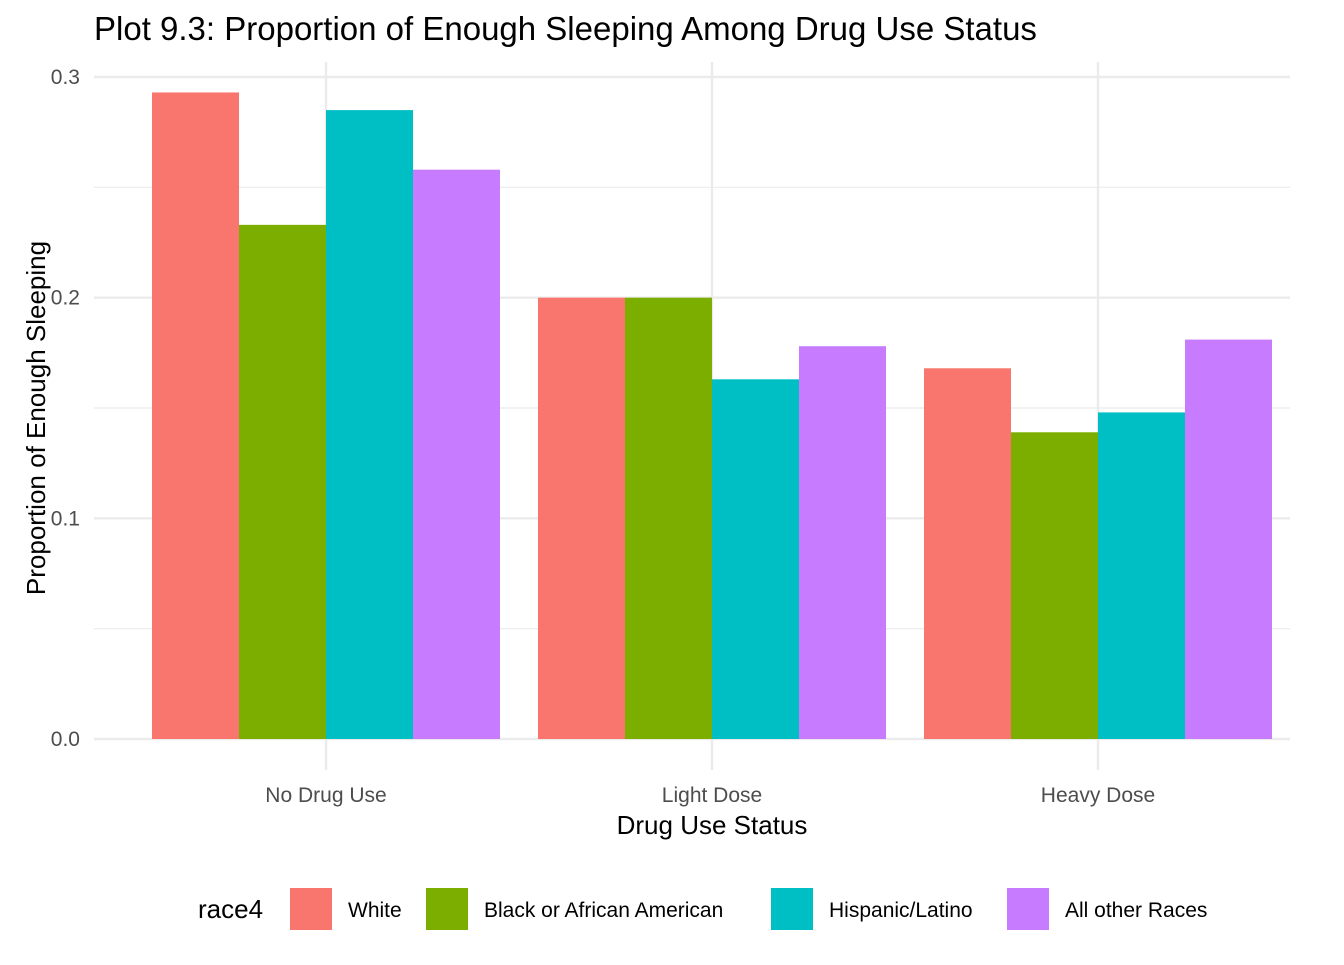 Image resolution: width=1344 pixels, height=965 pixels. I want to click on legend-title: race4, so click(230, 909).